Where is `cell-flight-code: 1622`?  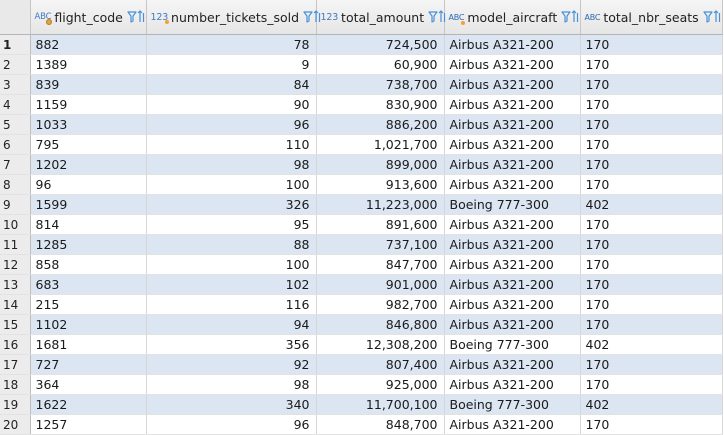
cell-flight-code: 1622 is located at coordinates (88, 404).